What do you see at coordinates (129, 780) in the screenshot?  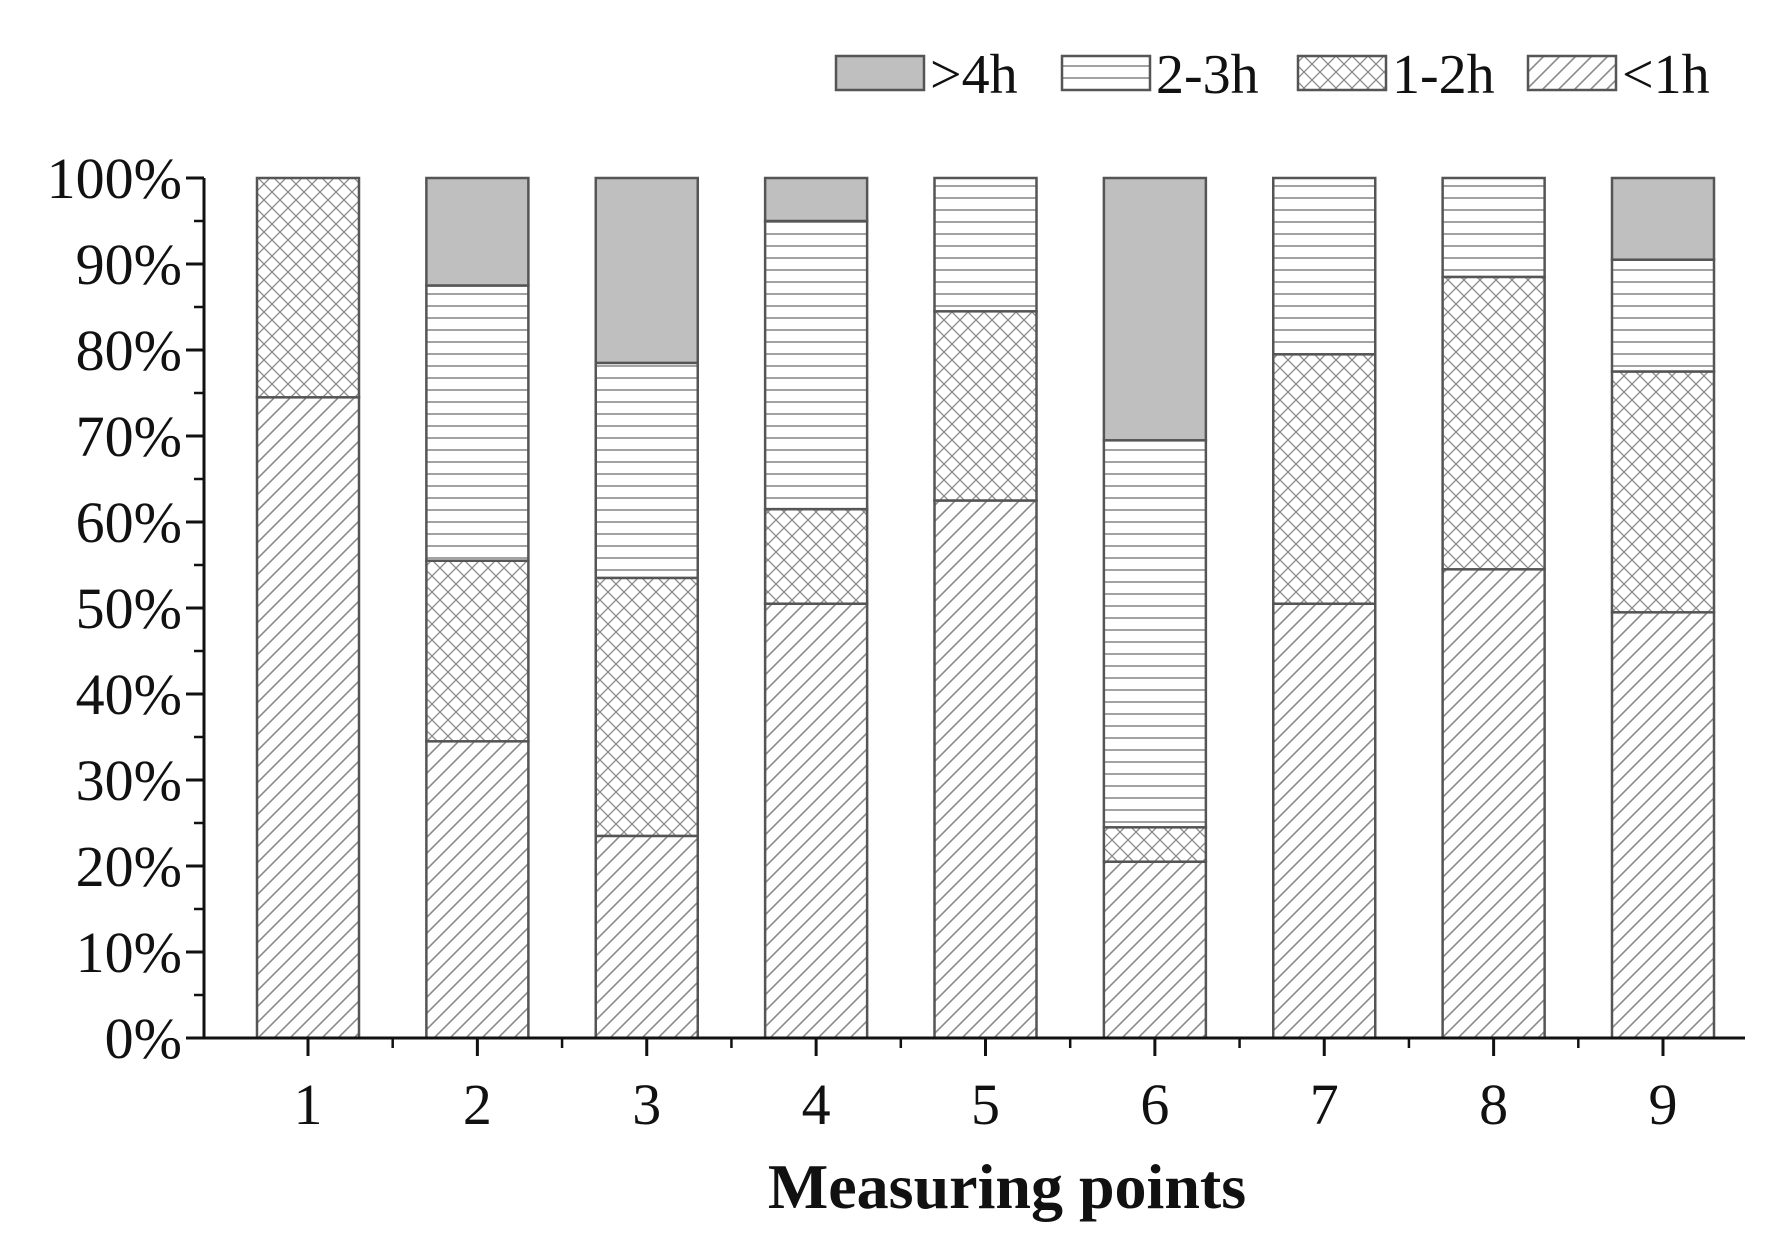 I see `y-tick-label: 30%` at bounding box center [129, 780].